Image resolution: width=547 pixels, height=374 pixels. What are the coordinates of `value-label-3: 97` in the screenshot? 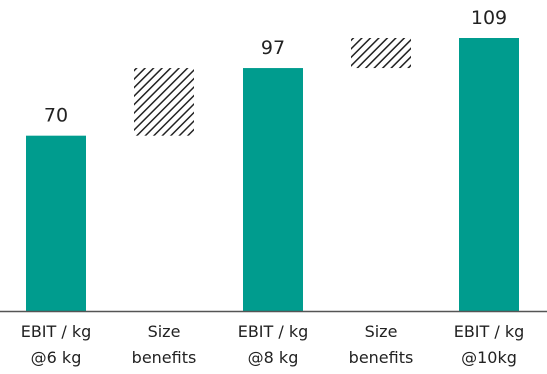 It's located at (273, 48).